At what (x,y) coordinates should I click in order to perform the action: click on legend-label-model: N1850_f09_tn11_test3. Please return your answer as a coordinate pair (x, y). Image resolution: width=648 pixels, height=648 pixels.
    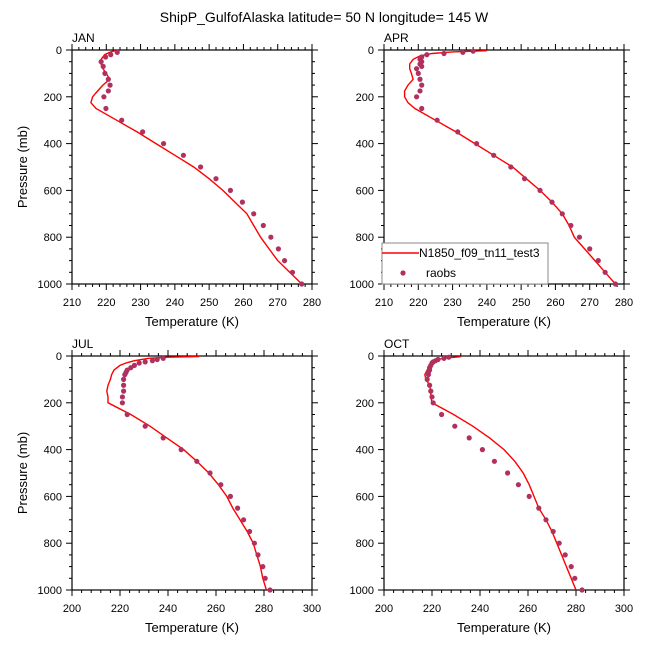
    Looking at the image, I should click on (479, 253).